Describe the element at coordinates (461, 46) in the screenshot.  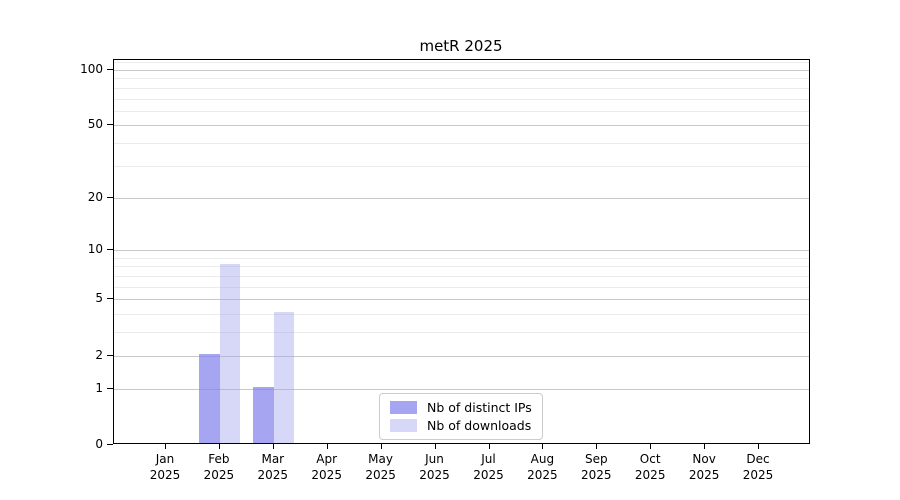
I see `chart-title: metR 2025` at that location.